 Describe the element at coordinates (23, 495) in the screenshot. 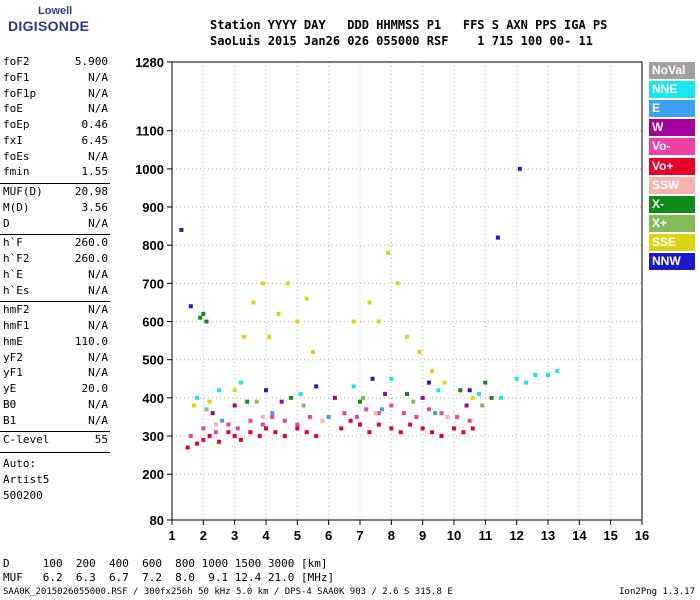

I see `auto-scaling-line3: 500200` at that location.